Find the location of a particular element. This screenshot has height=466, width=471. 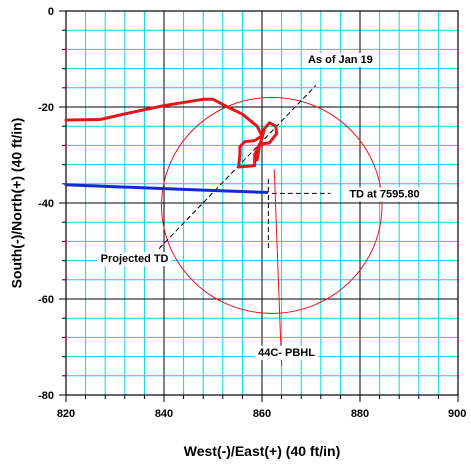

x-tick-label: 900 is located at coordinates (457, 414).